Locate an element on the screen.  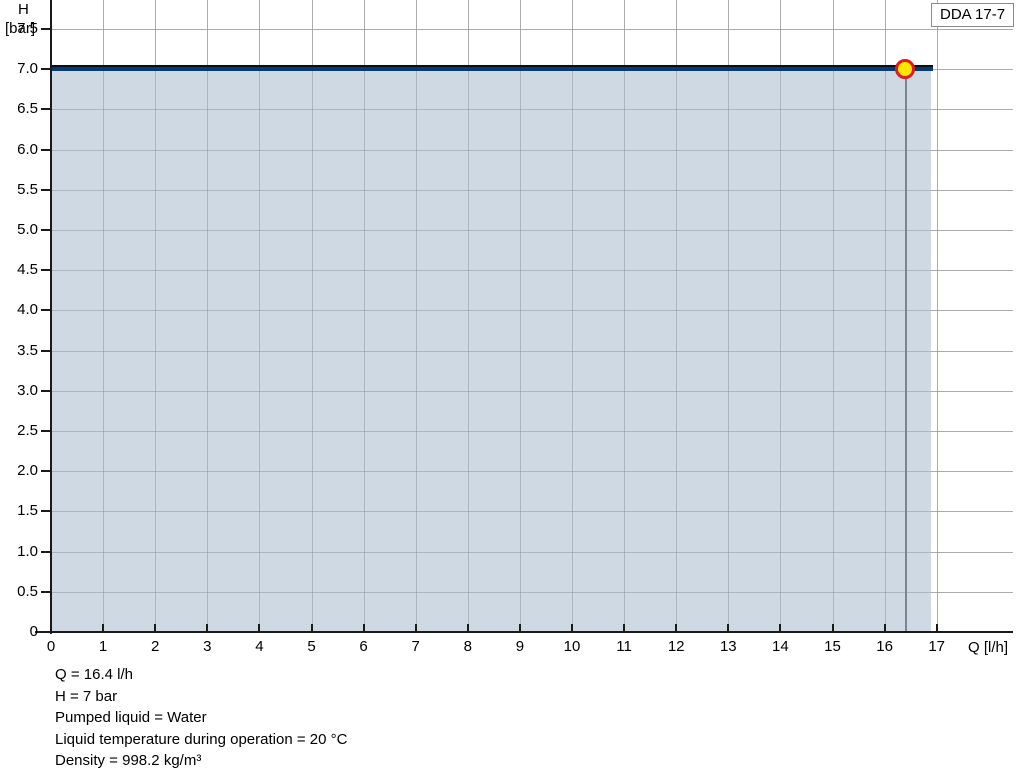
y-axis-title-unit: [bar] is located at coordinates (20, 28).